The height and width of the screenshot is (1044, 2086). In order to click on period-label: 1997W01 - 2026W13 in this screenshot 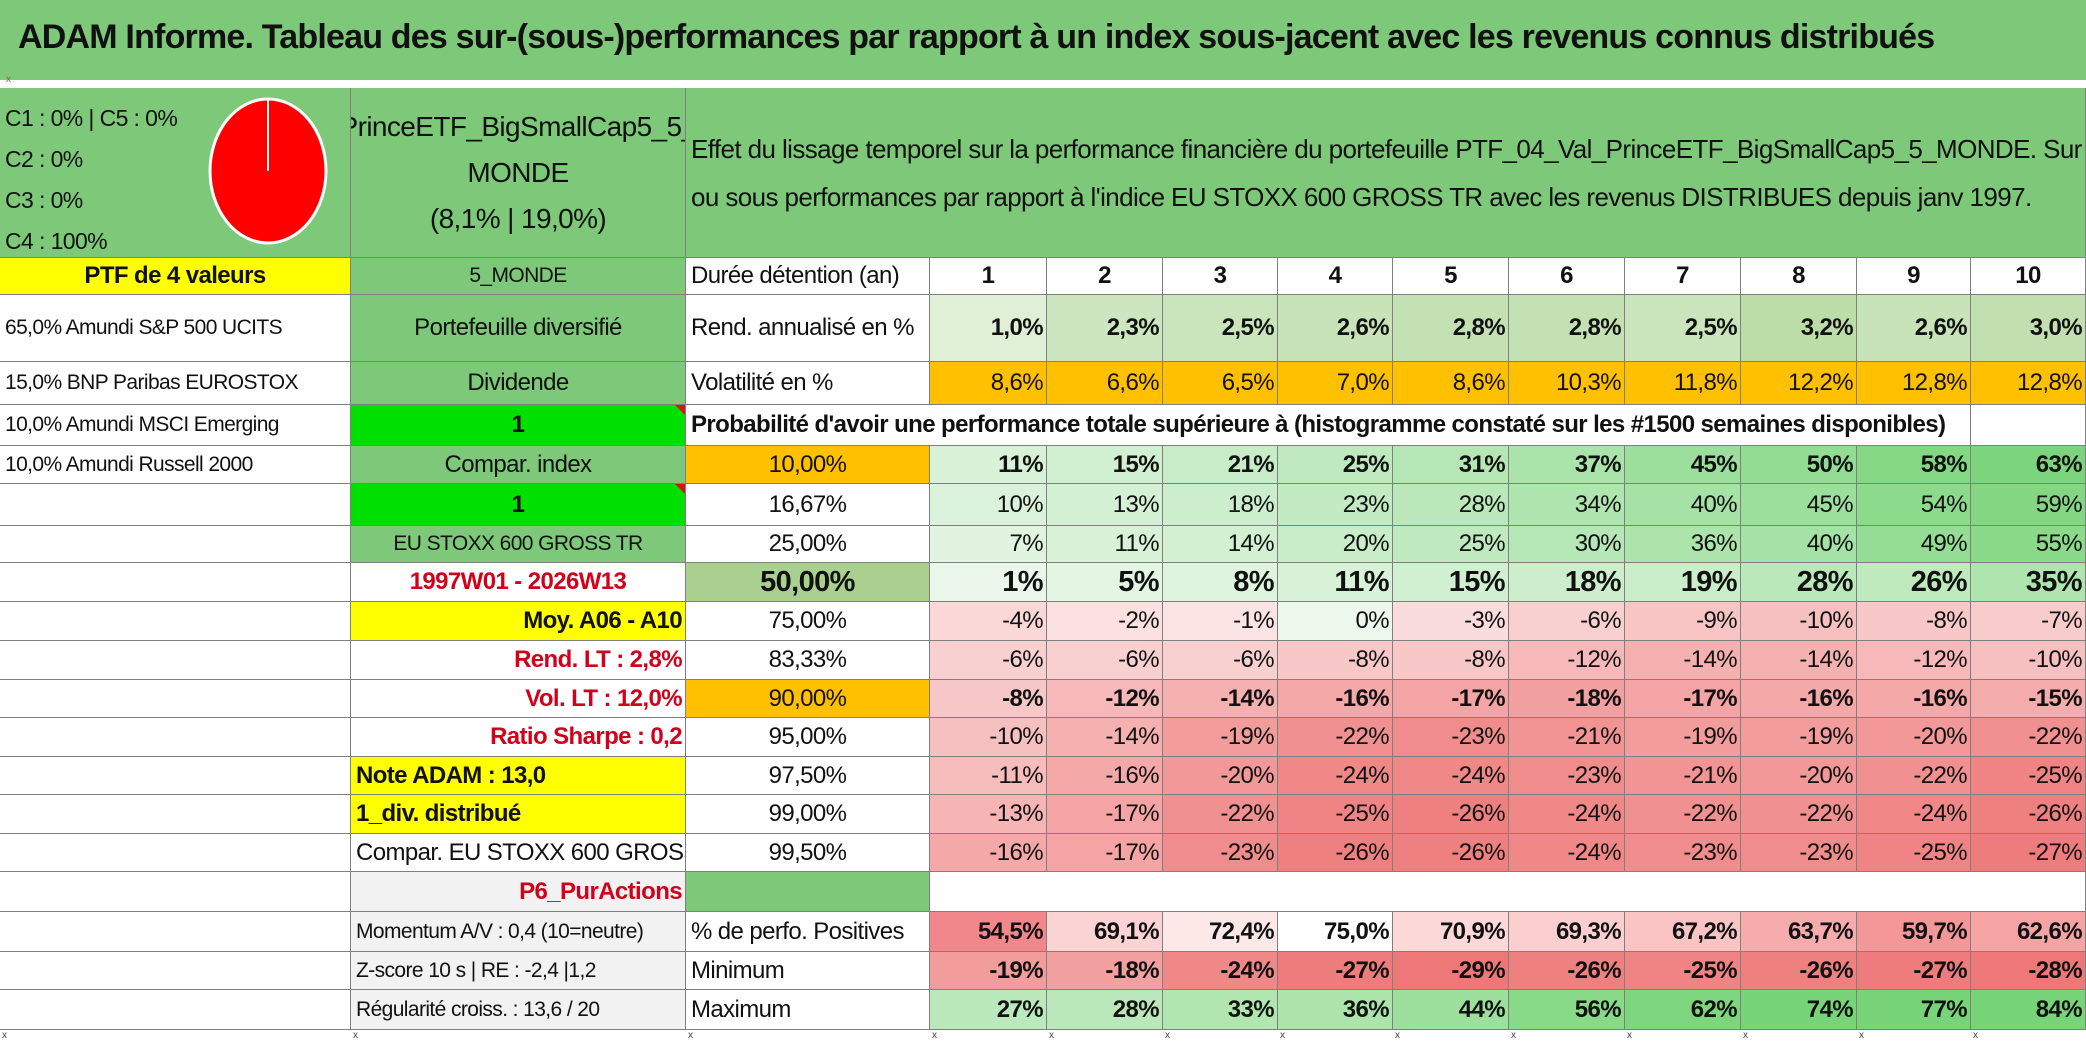, I will do `click(518, 582)`.